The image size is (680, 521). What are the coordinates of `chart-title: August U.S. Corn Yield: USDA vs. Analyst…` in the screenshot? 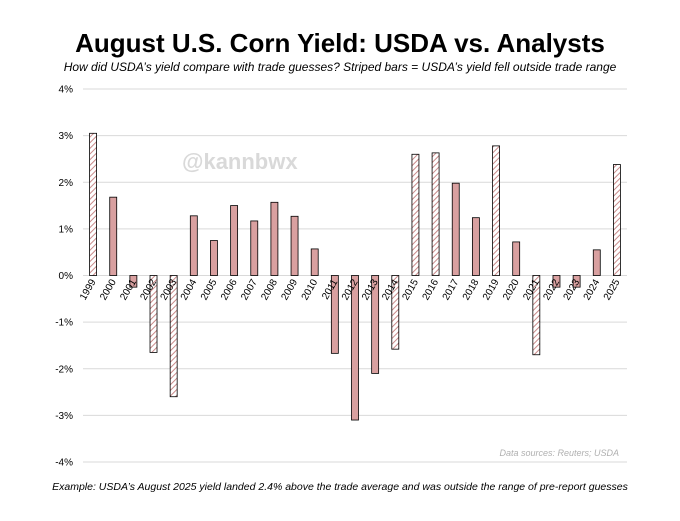 It's located at (340, 43).